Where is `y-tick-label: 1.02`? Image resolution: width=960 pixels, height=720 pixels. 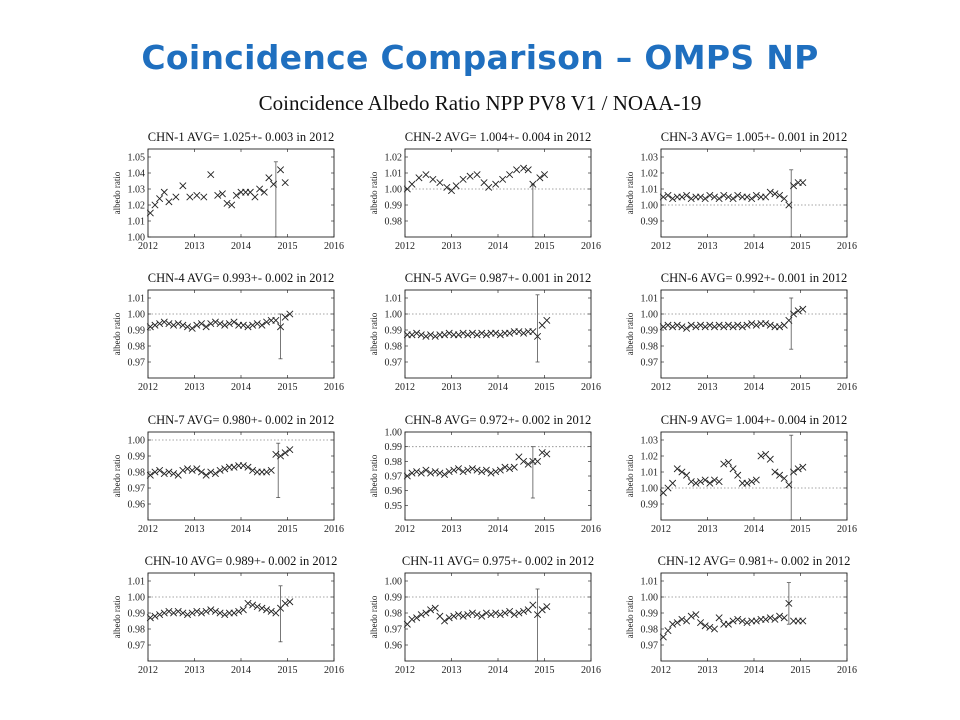 y-tick-label: 1.02 is located at coordinates (137, 206).